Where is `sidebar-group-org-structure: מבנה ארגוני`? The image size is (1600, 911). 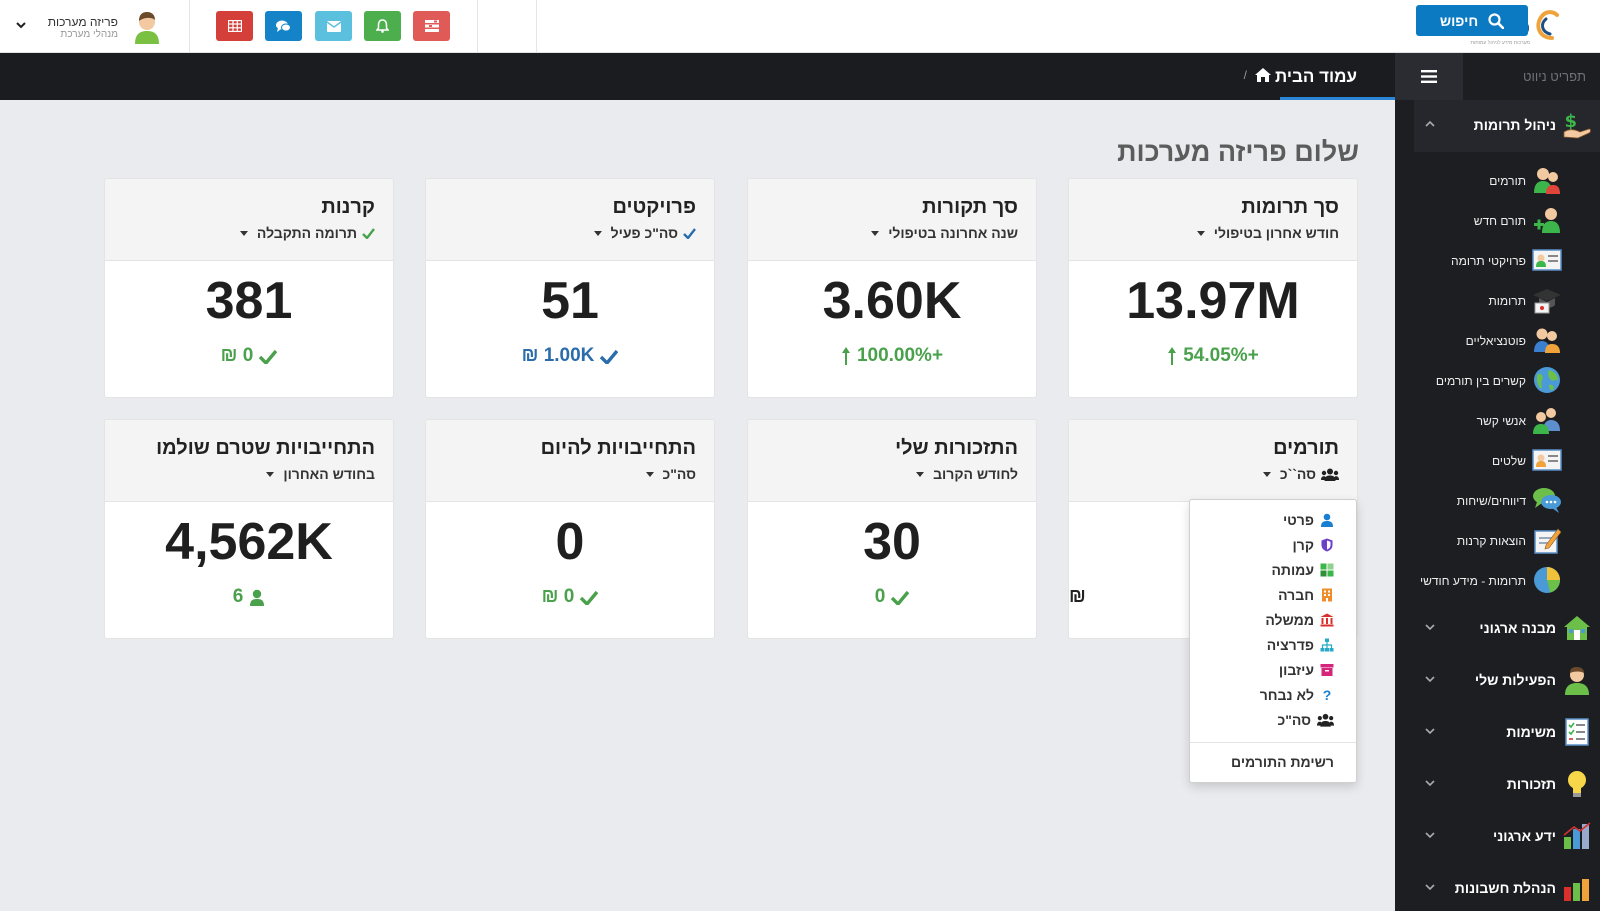
sidebar-group-org-structure: מבנה ארגוני is located at coordinates (1507, 629).